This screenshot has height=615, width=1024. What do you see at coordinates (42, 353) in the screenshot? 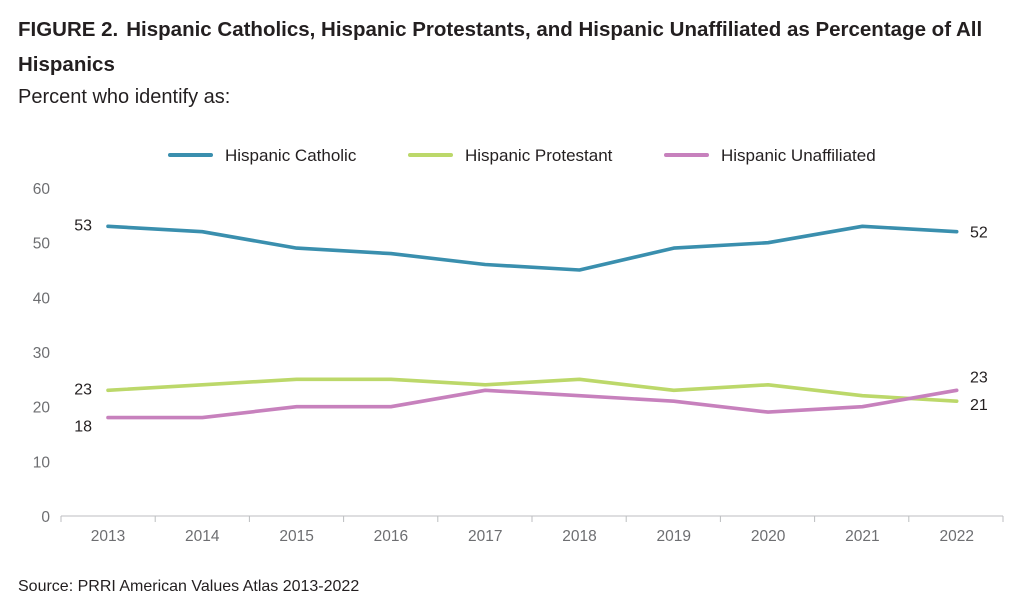
I see `y-tick-label: 30` at bounding box center [42, 353].